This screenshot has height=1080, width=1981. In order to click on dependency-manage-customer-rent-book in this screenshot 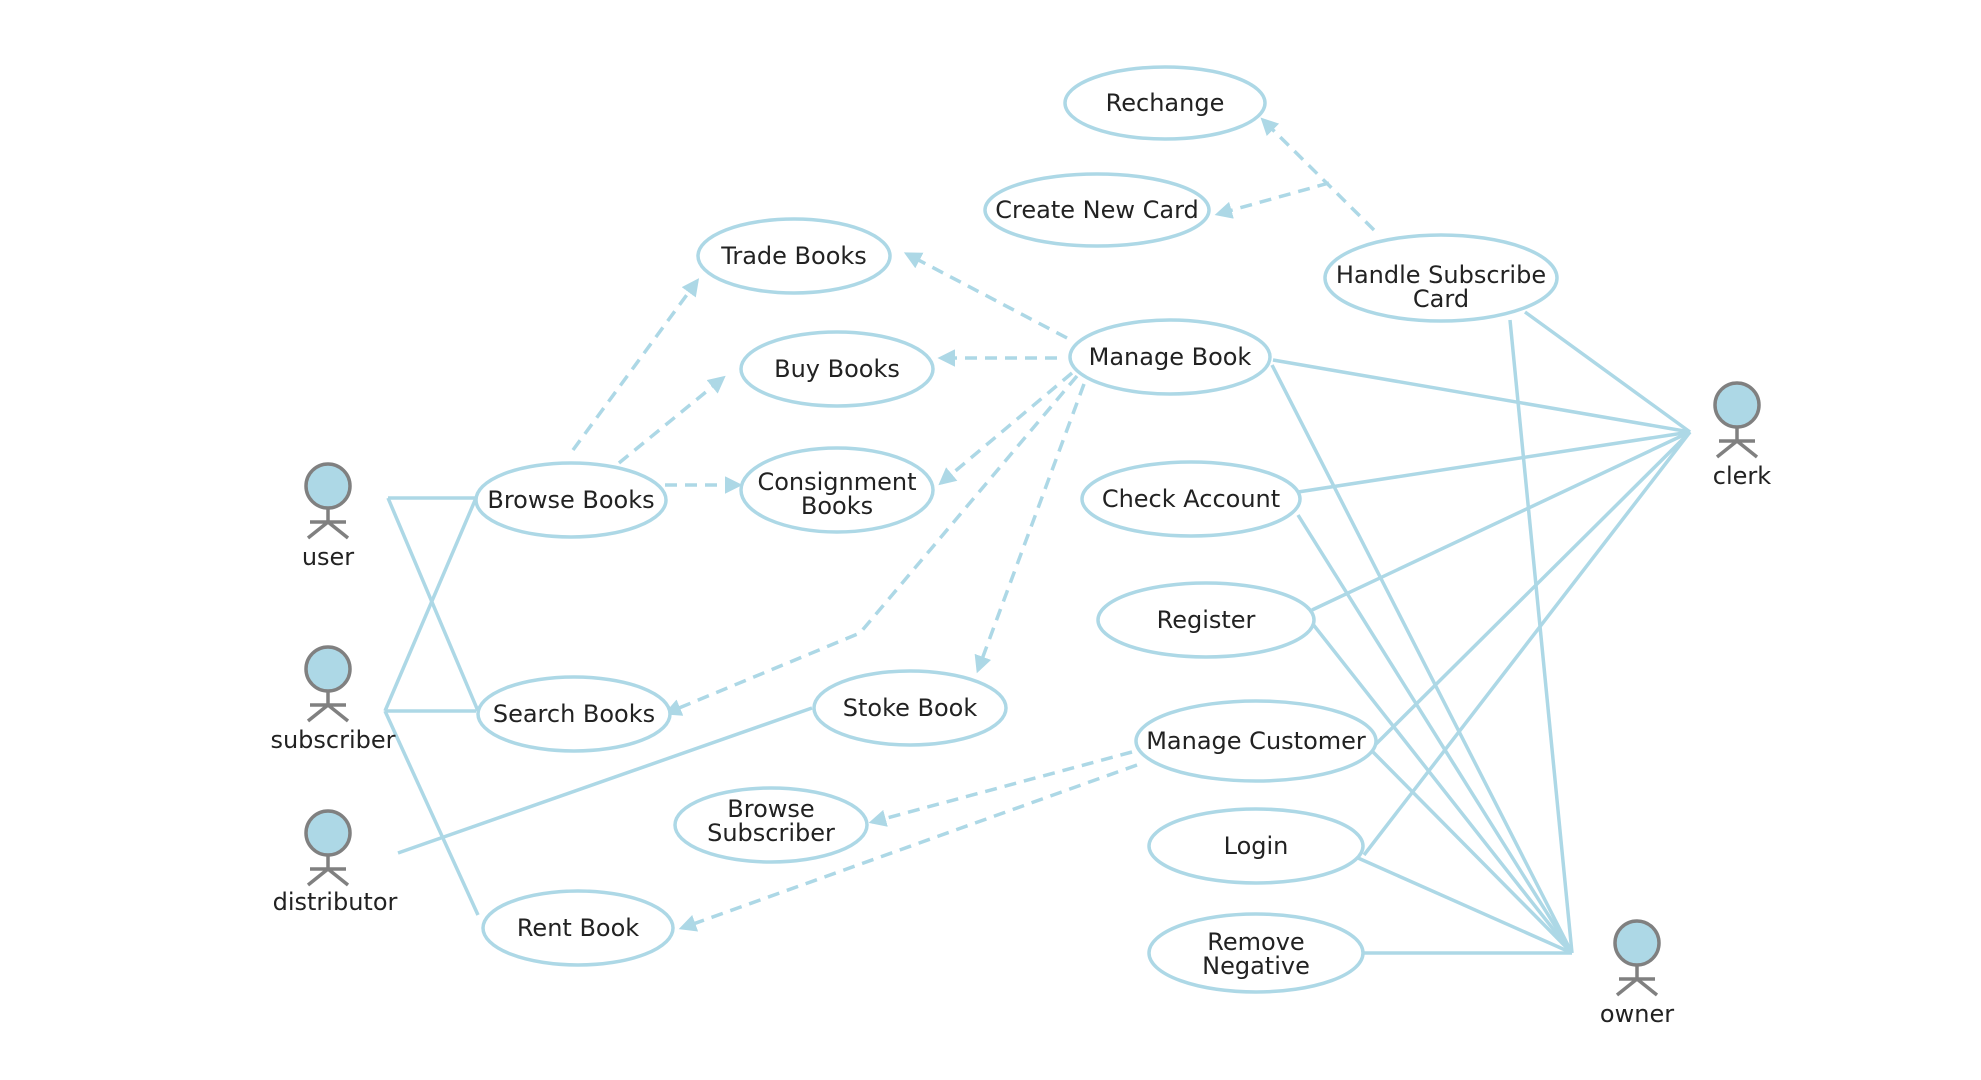, I will do `click(908, 847)`.